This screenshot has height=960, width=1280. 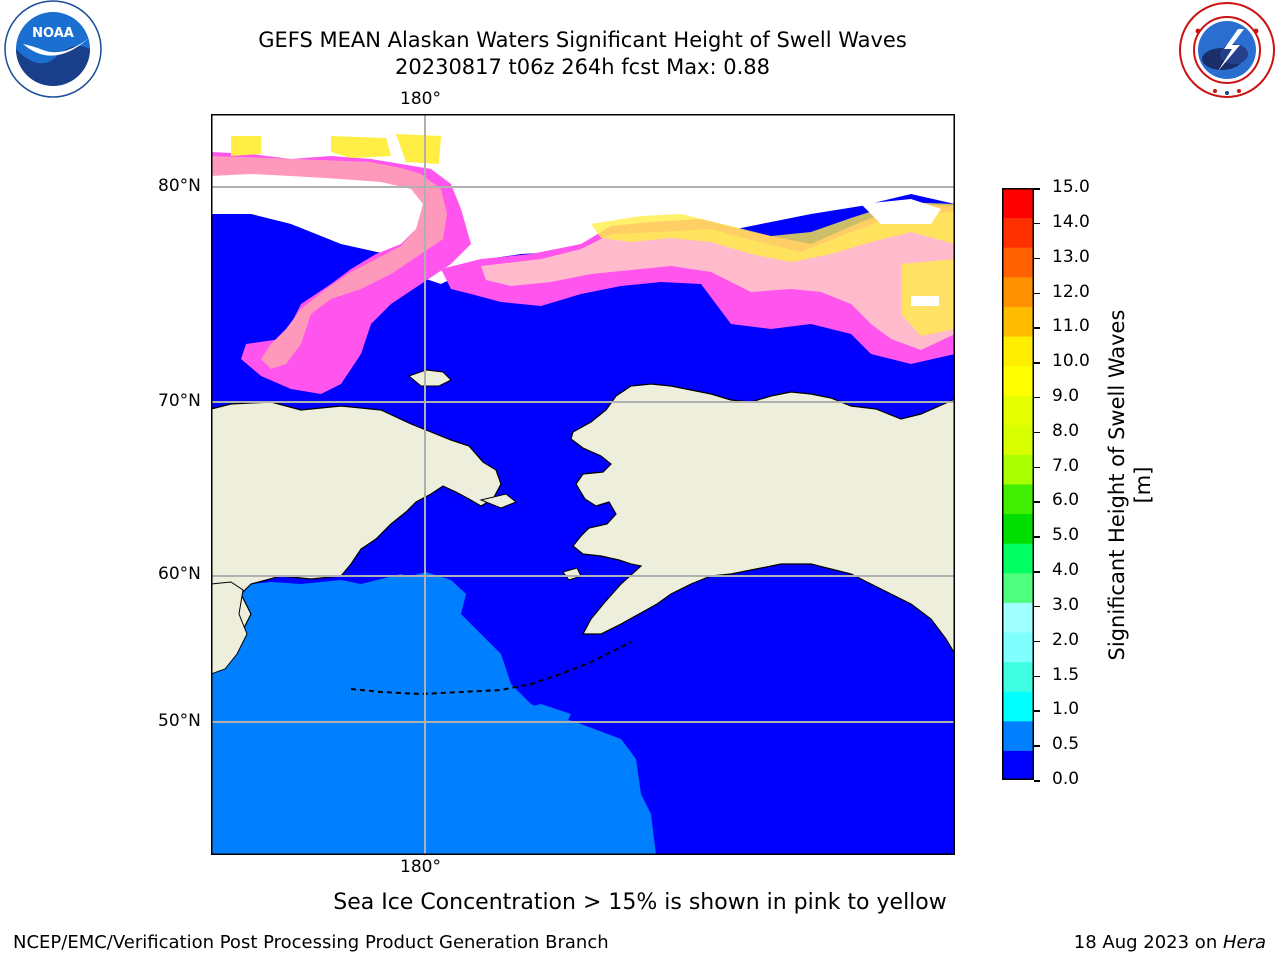 I want to click on lon-label-top: 180°, so click(x=420, y=99).